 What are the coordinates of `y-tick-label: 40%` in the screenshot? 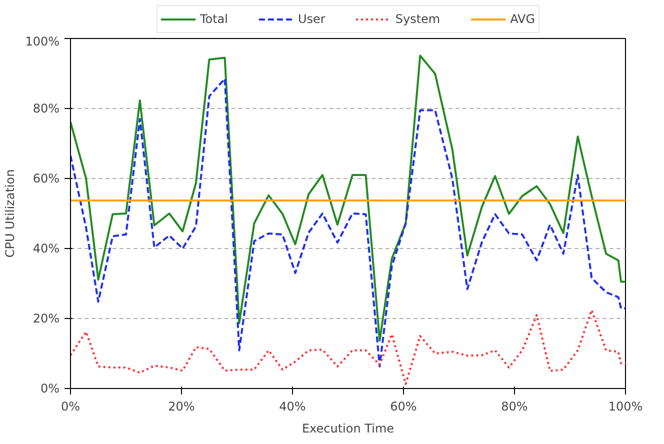 It's located at (46, 249).